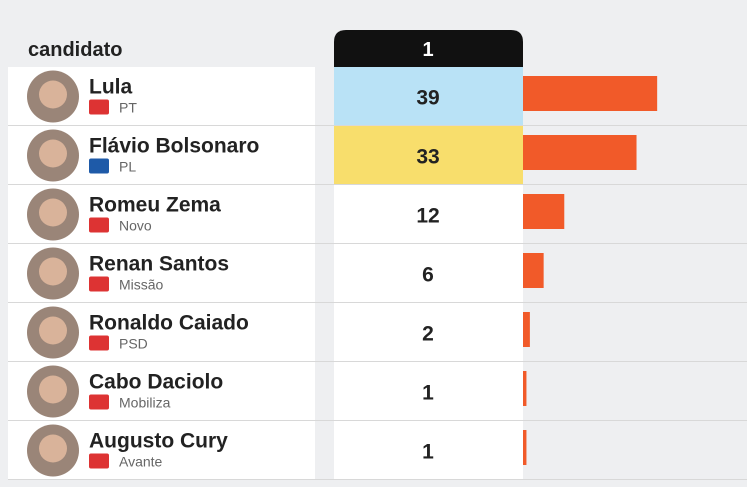 This screenshot has height=487, width=747. I want to click on candidate-name: Lula, so click(110, 87).